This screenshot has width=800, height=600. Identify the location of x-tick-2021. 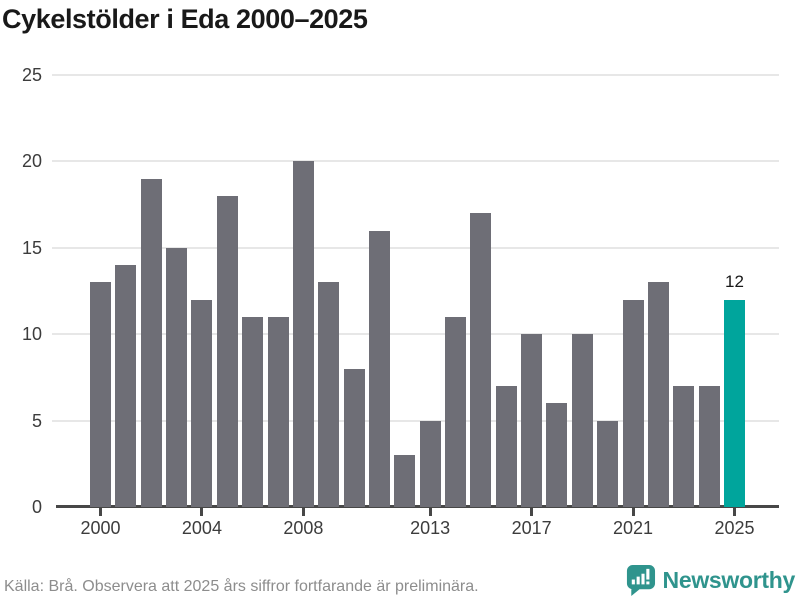
(633, 512).